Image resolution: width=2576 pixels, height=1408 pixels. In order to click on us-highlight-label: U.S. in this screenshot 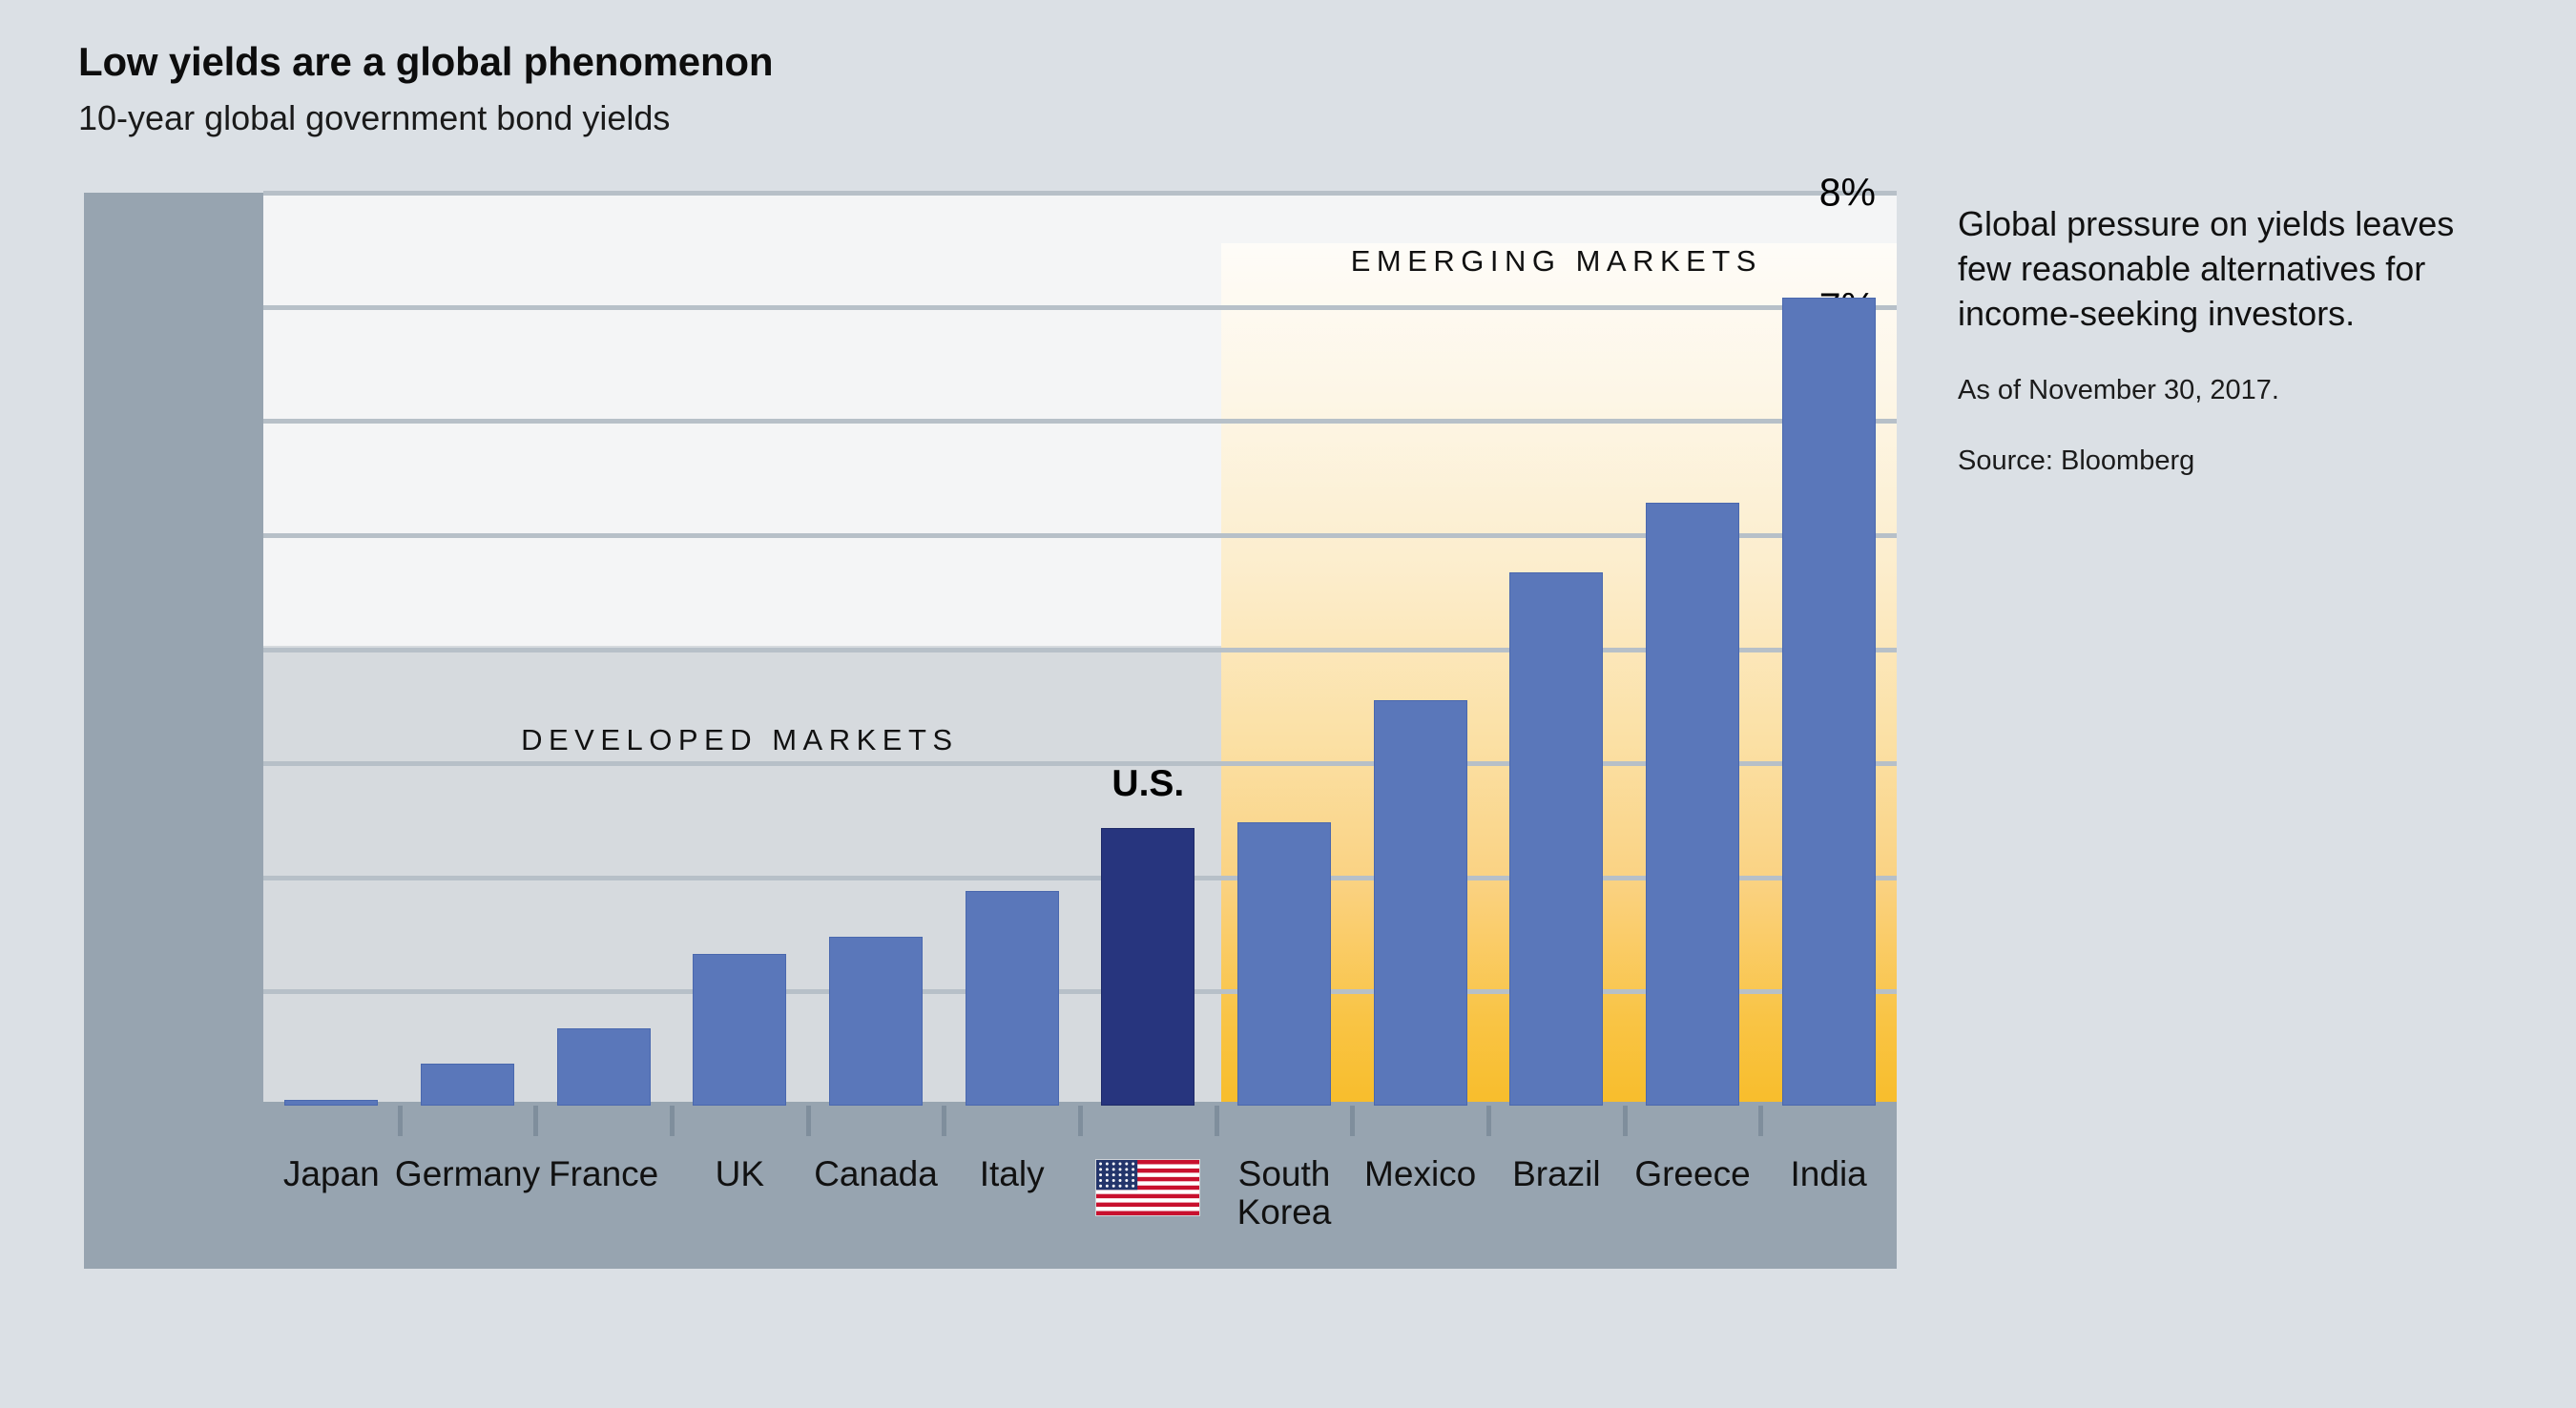, I will do `click(1148, 784)`.